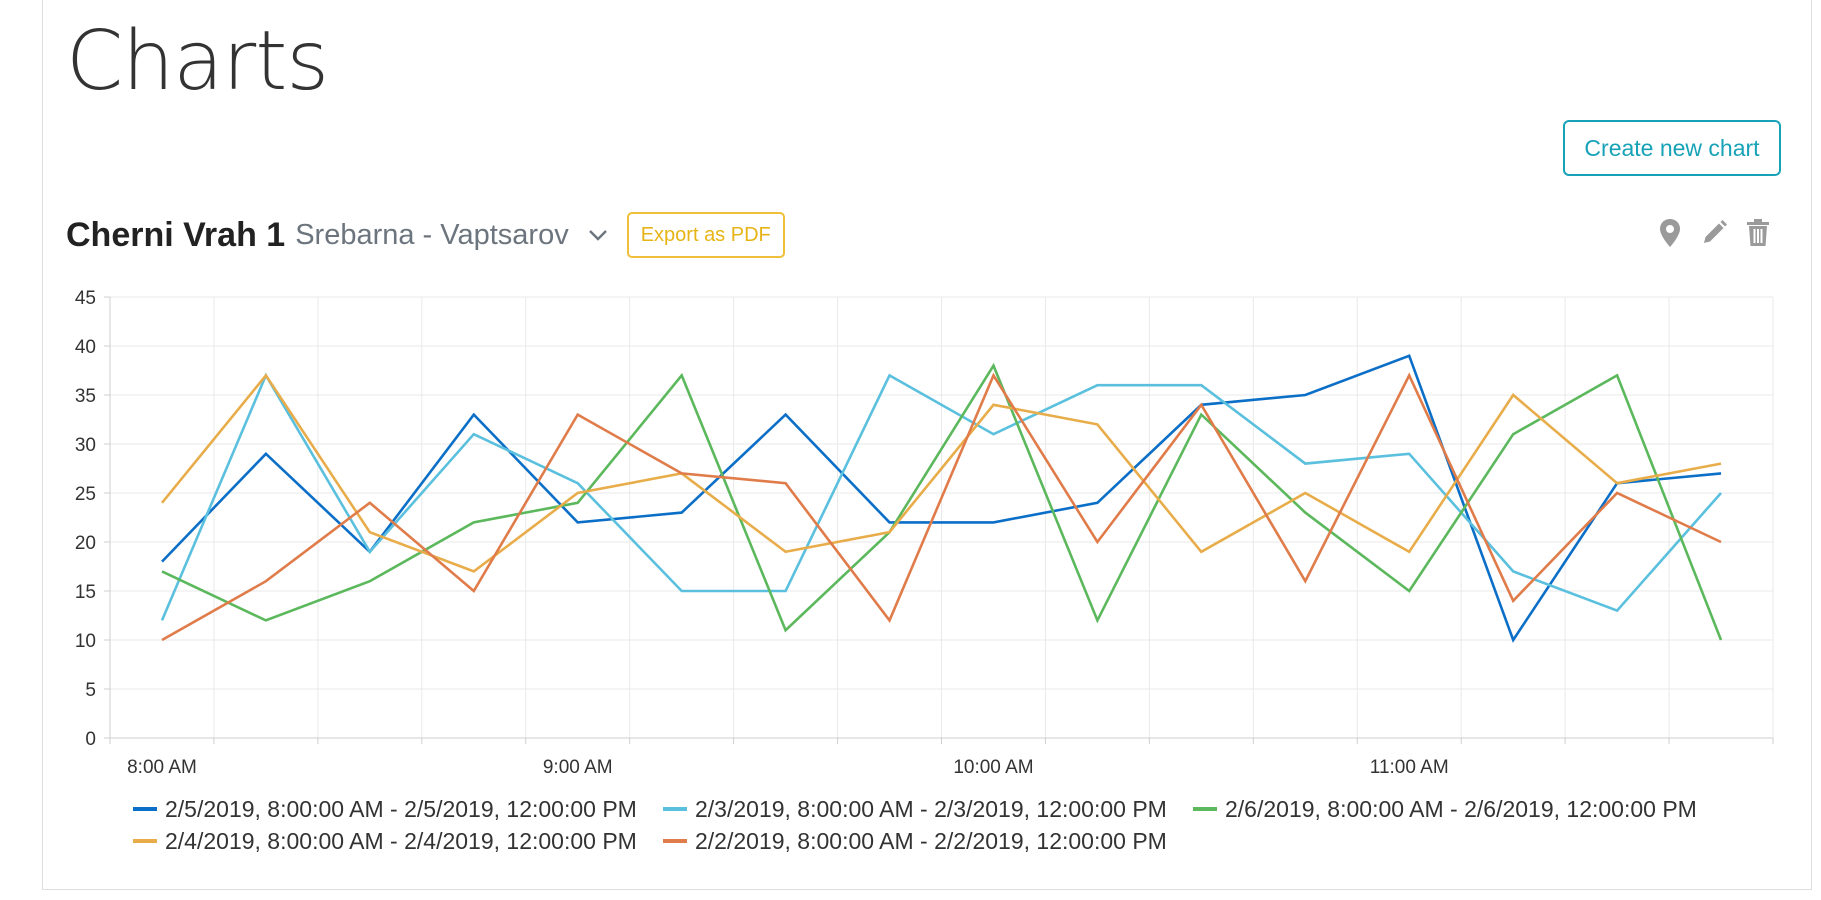 Image resolution: width=1821 pixels, height=900 pixels. Describe the element at coordinates (993, 767) in the screenshot. I see `x-tick-label: 10:00 AM` at that location.